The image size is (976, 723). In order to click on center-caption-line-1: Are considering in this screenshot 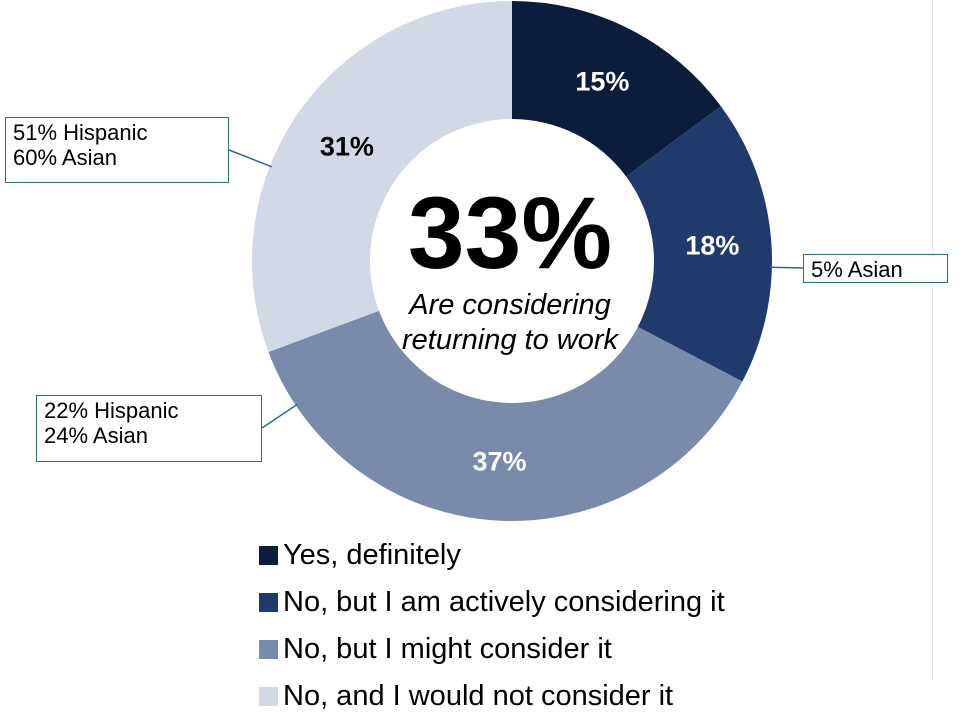, I will do `click(510, 305)`.